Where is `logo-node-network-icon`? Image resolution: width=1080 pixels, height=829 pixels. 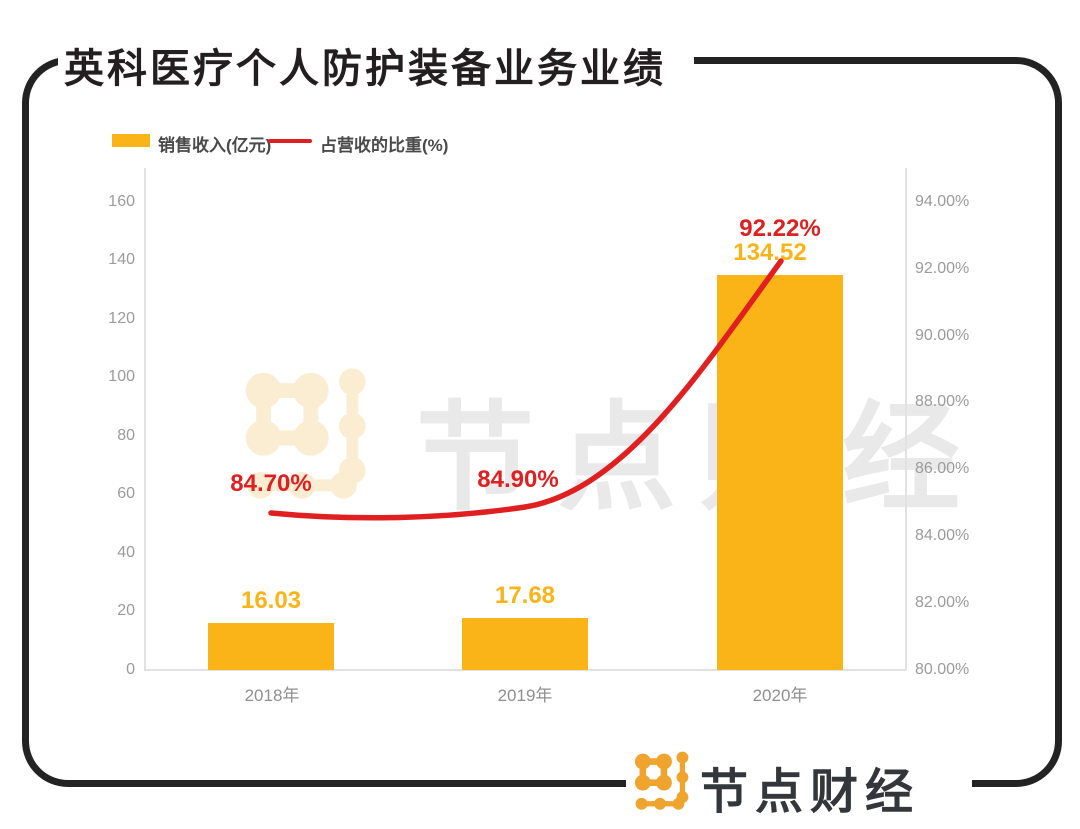 logo-node-network-icon is located at coordinates (661, 780).